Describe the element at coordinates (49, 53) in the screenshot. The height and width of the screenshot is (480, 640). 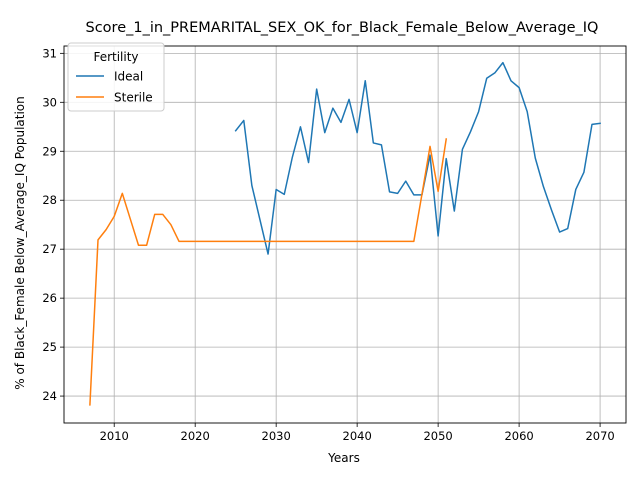
I see `y-tick-label: 31` at that location.